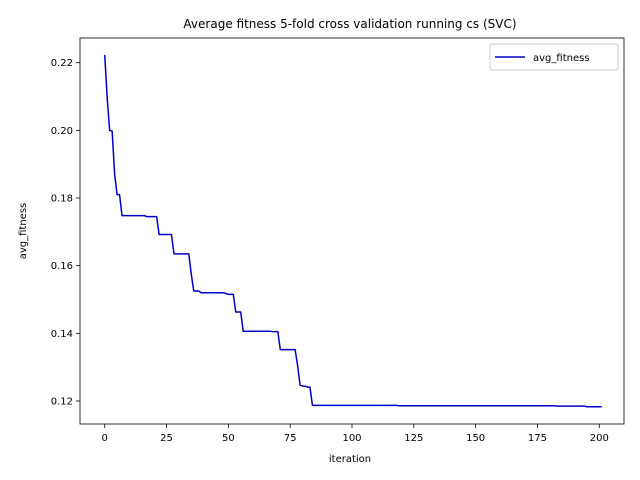 Image resolution: width=640 pixels, height=480 pixels. I want to click on legend-label-avg-fitness: avg_fitness, so click(561, 58).